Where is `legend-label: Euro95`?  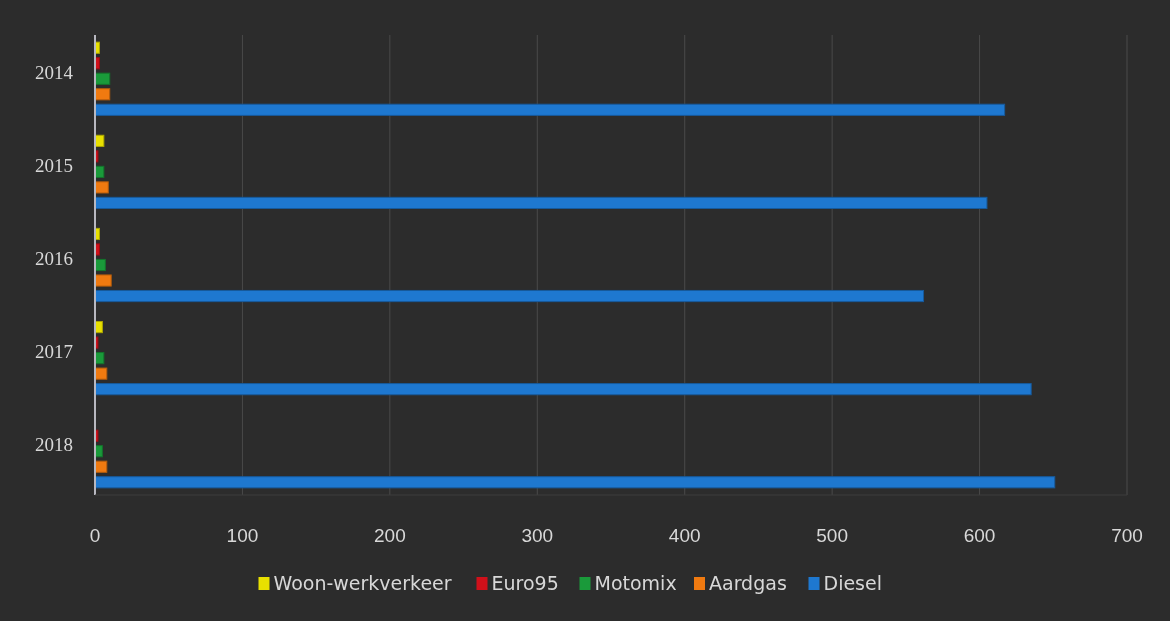 legend-label: Euro95 is located at coordinates (525, 582).